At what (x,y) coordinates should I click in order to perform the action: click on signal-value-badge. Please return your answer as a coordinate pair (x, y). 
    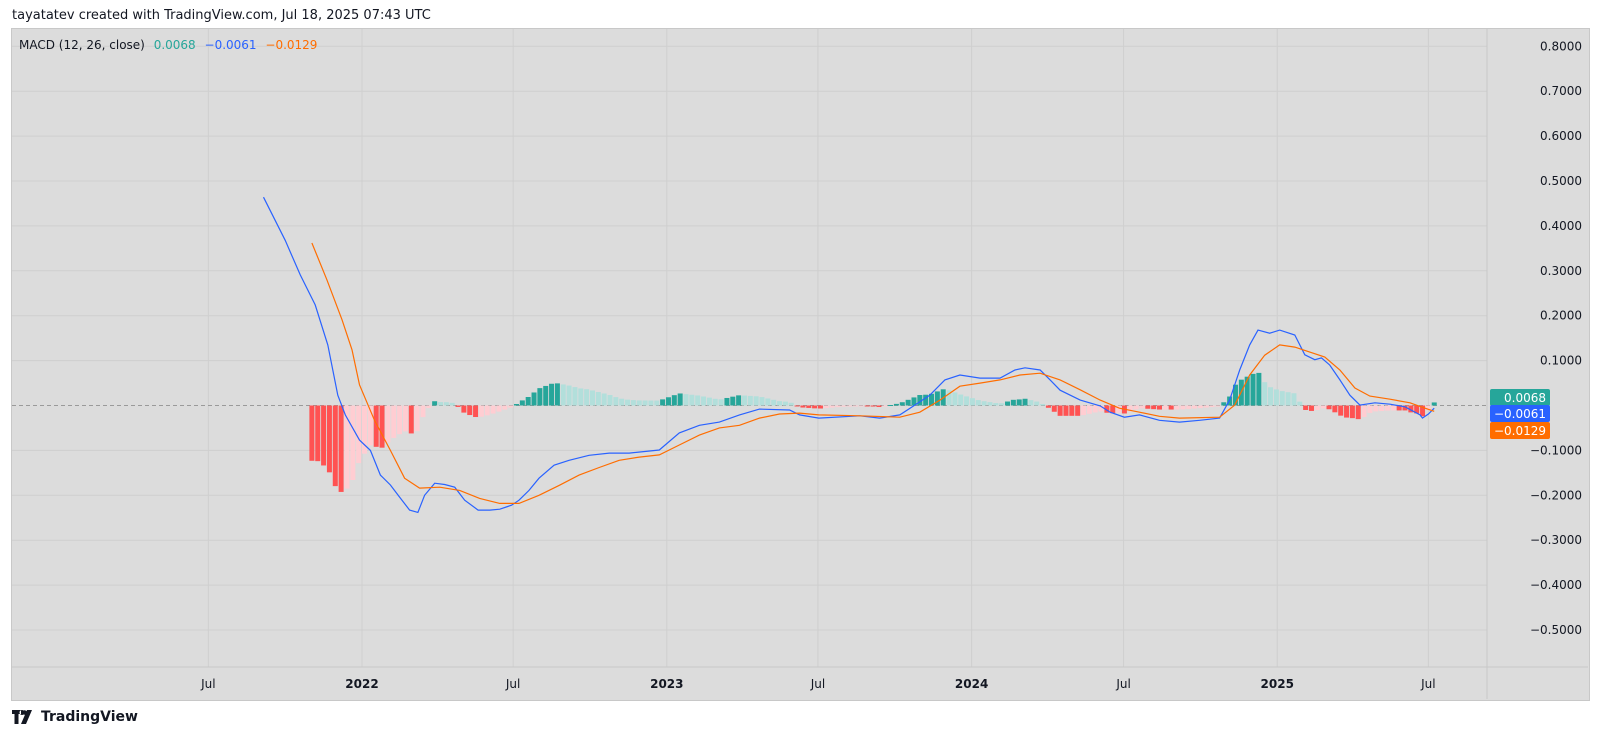
    Looking at the image, I should click on (1520, 430).